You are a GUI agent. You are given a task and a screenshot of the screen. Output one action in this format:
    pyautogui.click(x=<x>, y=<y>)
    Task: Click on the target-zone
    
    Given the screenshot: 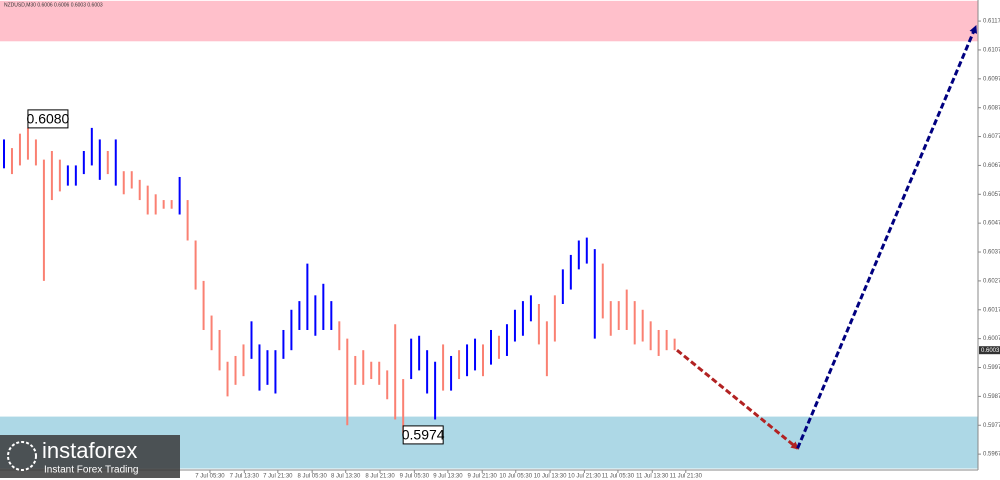 What is the action you would take?
    pyautogui.click(x=489, y=21)
    